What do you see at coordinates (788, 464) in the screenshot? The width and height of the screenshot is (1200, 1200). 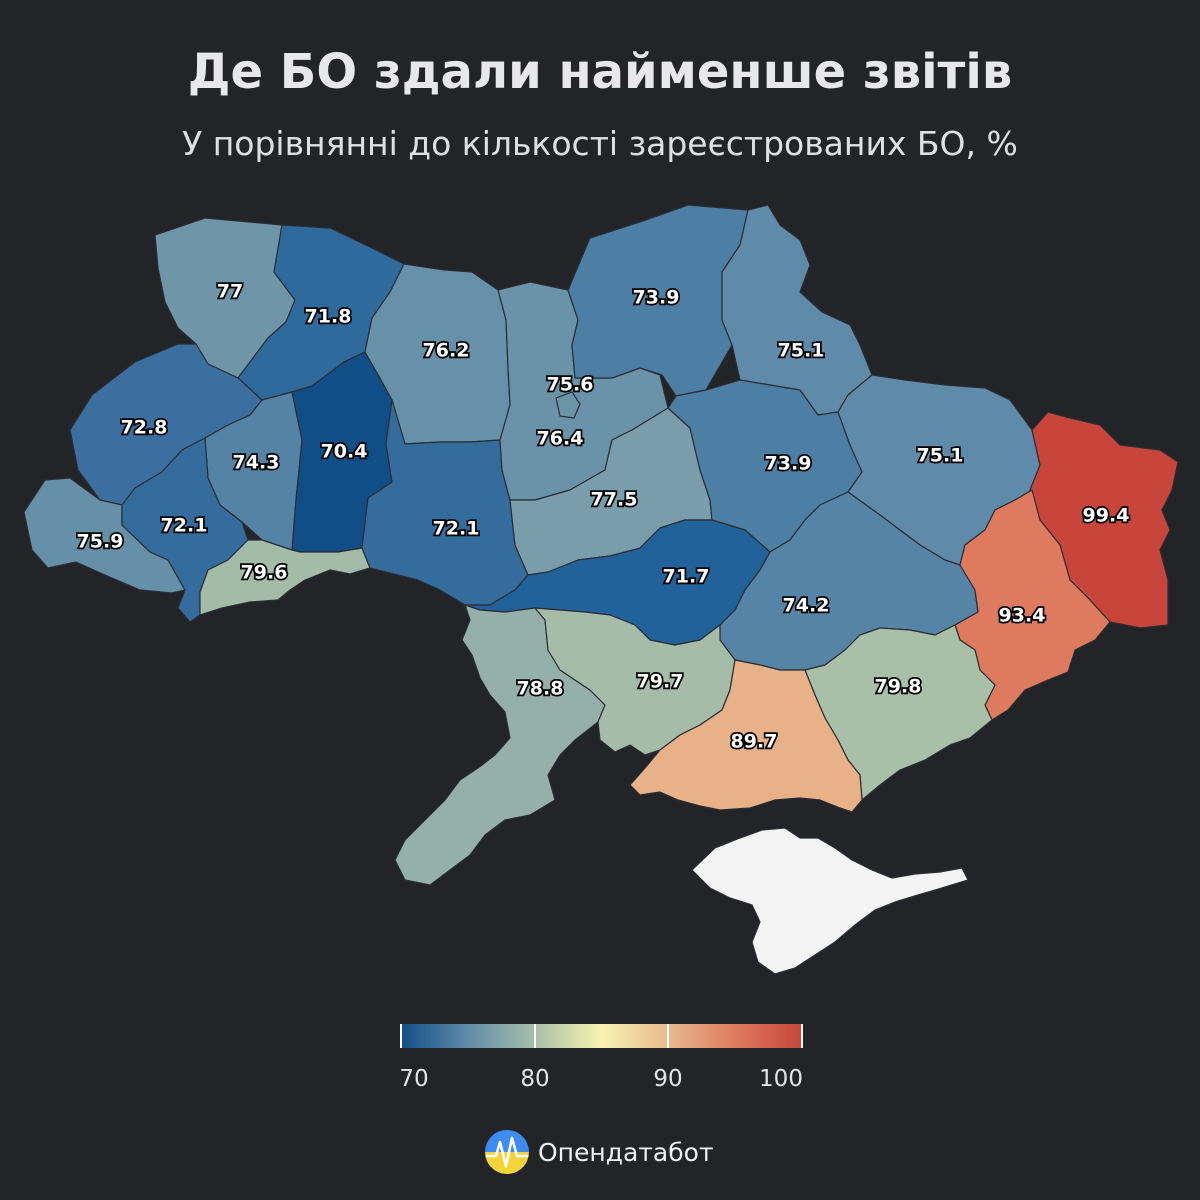 I see `value-label-poltava: 73.9` at bounding box center [788, 464].